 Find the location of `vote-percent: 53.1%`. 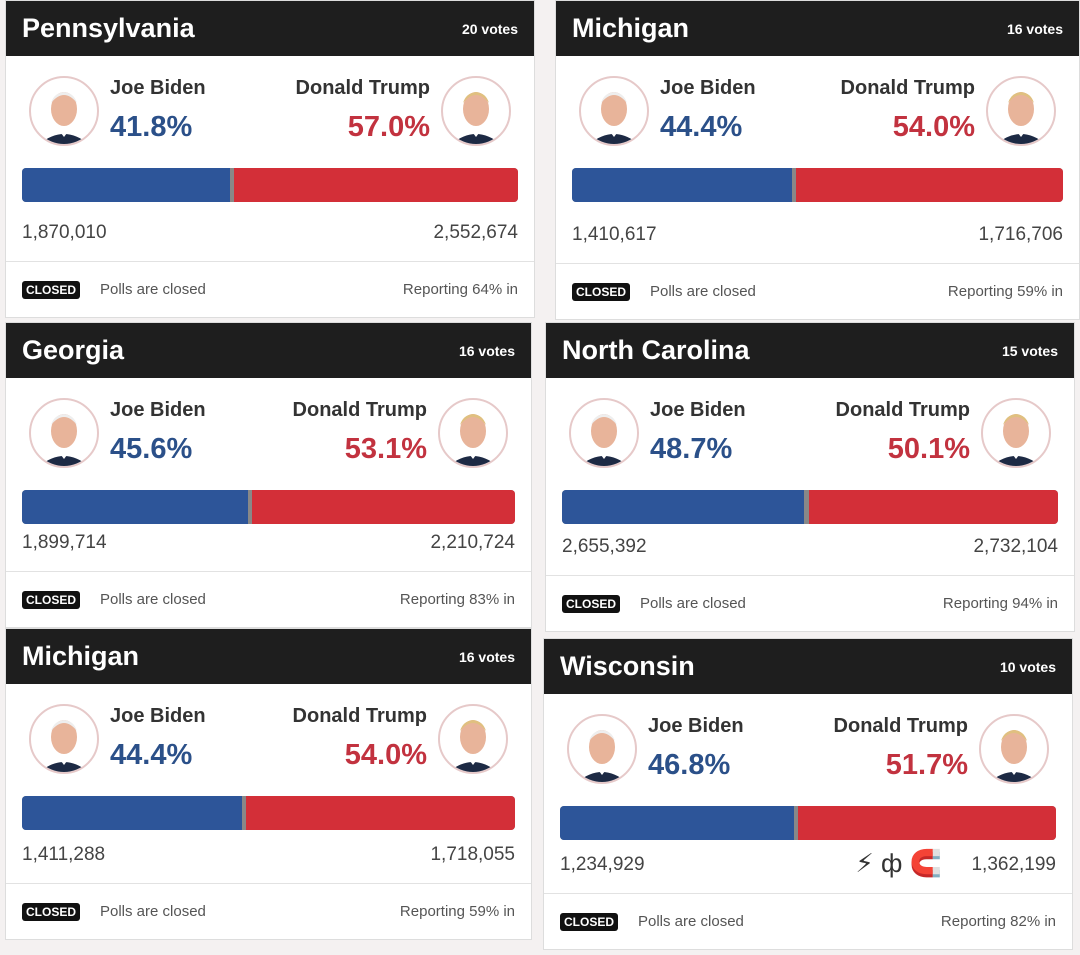

vote-percent: 53.1% is located at coordinates (385, 449).